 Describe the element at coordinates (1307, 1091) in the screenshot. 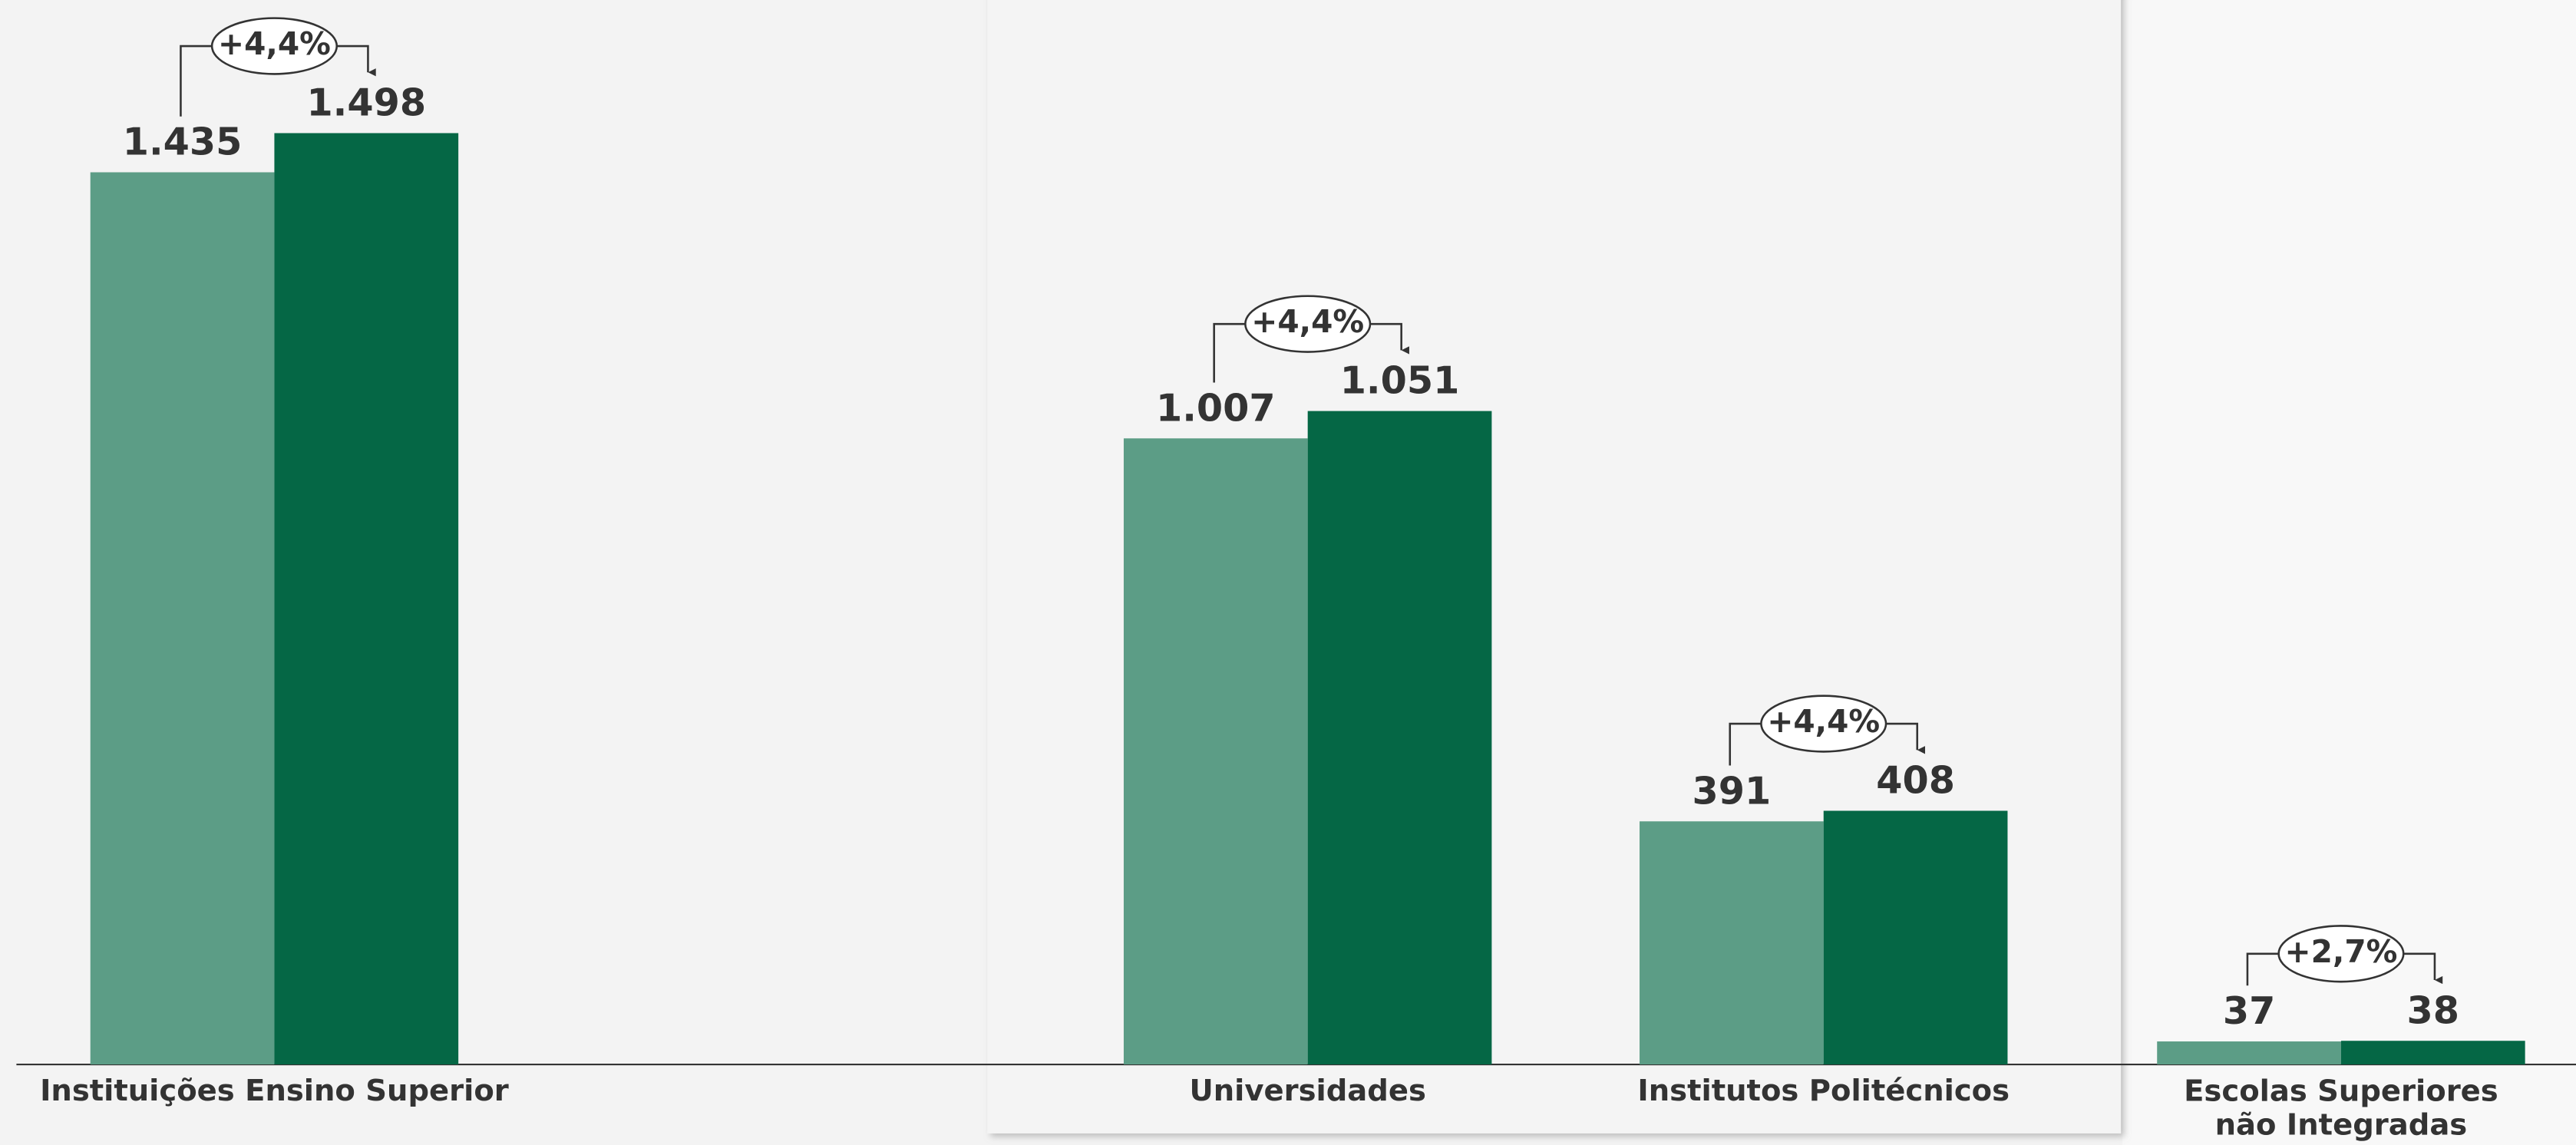

I see `x-tick-label: Universidades` at that location.